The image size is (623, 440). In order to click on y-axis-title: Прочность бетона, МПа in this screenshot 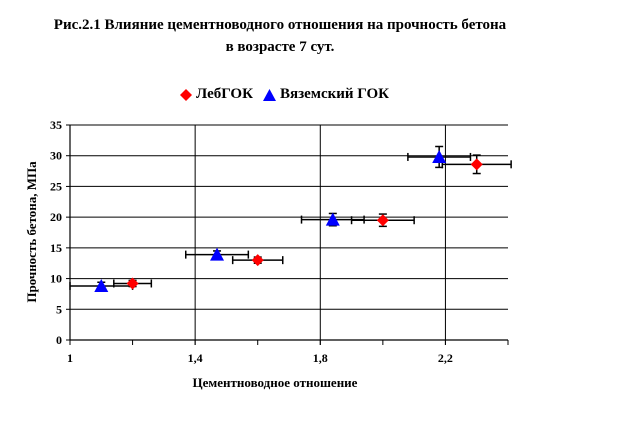, I will do `click(31, 232)`.